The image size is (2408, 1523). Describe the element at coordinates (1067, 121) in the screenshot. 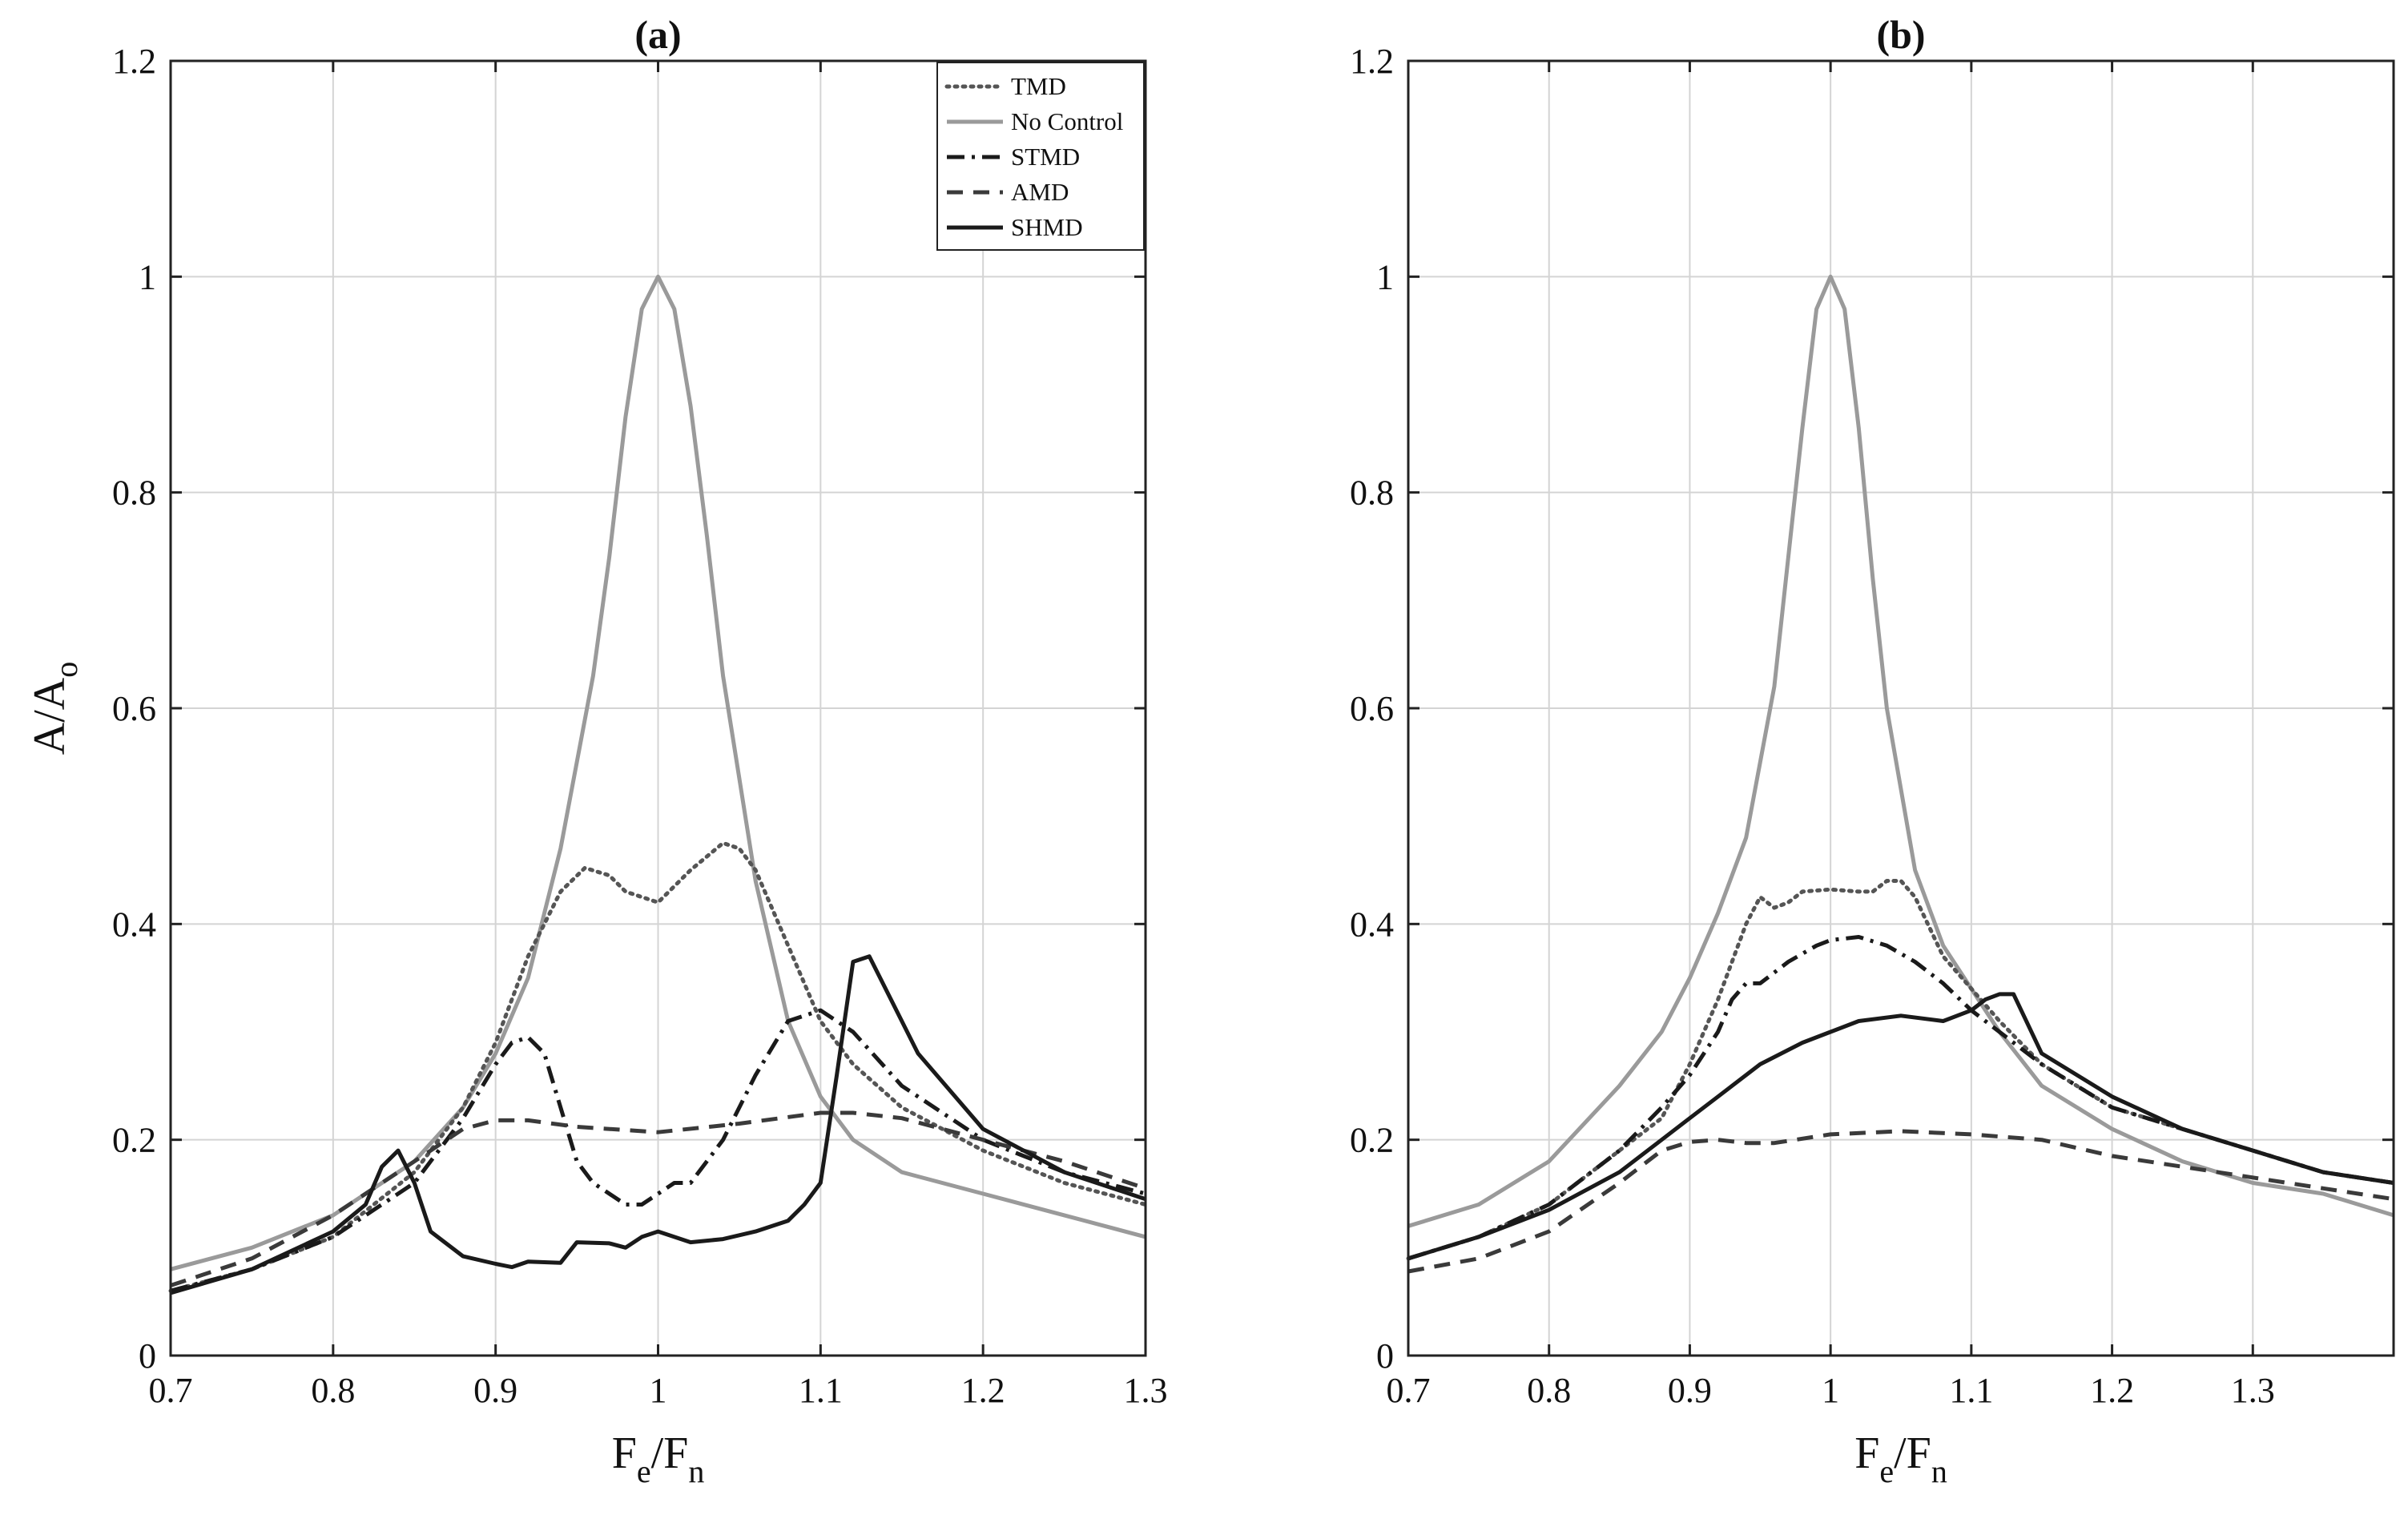

I see `legend-label: No Control` at that location.